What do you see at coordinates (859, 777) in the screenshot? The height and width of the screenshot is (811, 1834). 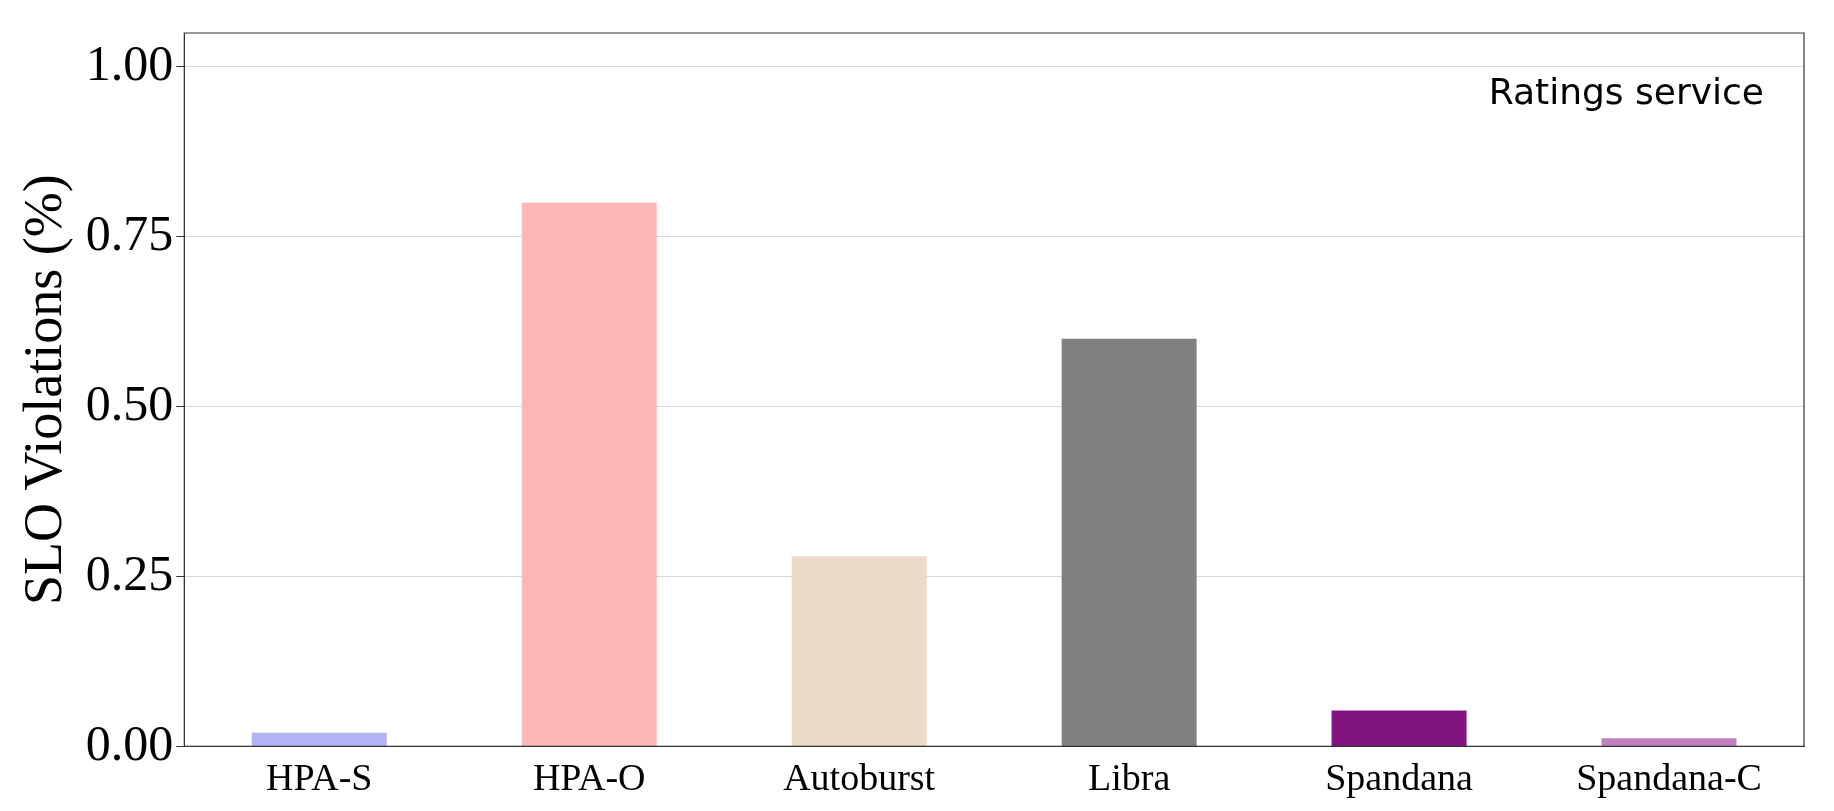 I see `x-tick-label: Autoburst` at bounding box center [859, 777].